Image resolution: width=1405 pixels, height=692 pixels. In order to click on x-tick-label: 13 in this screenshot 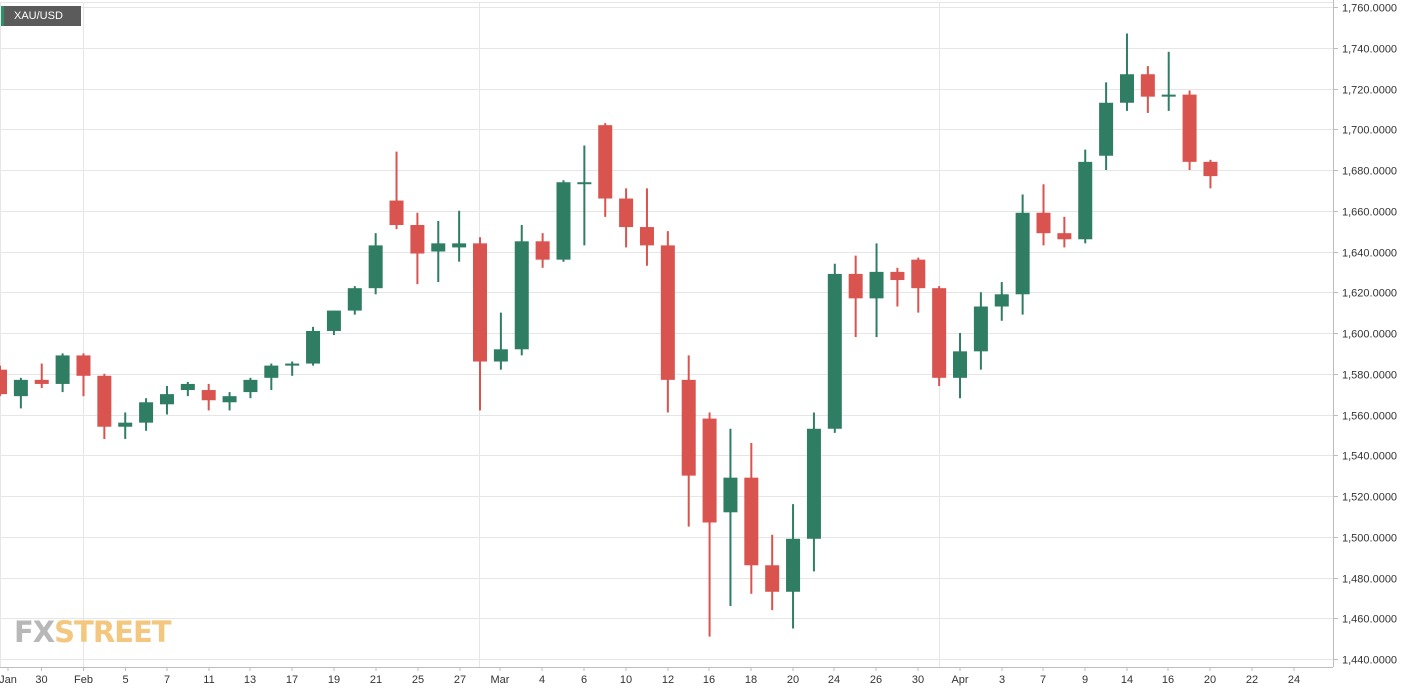, I will do `click(250, 680)`.